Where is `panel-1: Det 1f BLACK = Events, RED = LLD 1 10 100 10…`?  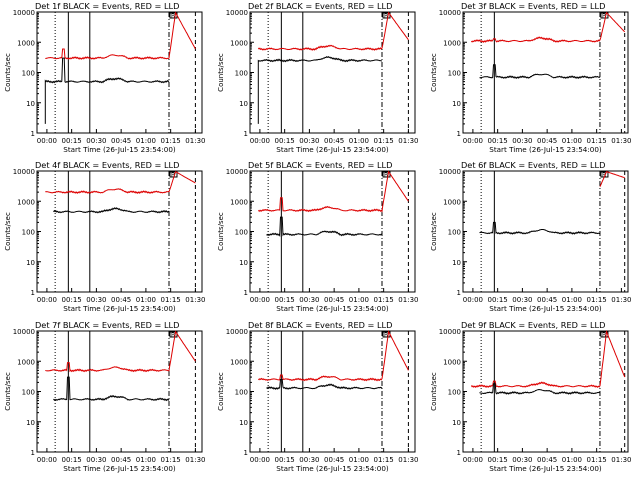 panel-1: Det 1f BLACK = Events, RED = LLD 1 10 100 10… is located at coordinates (104, 77).